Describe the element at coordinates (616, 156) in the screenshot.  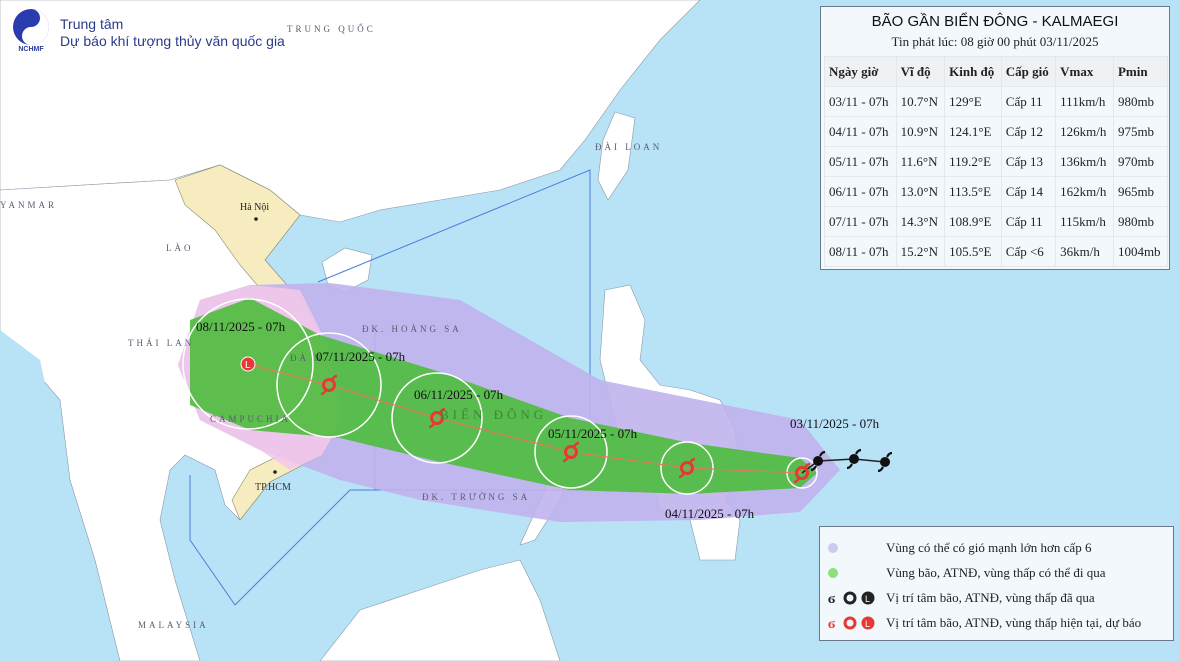
I see `land-taiwan` at that location.